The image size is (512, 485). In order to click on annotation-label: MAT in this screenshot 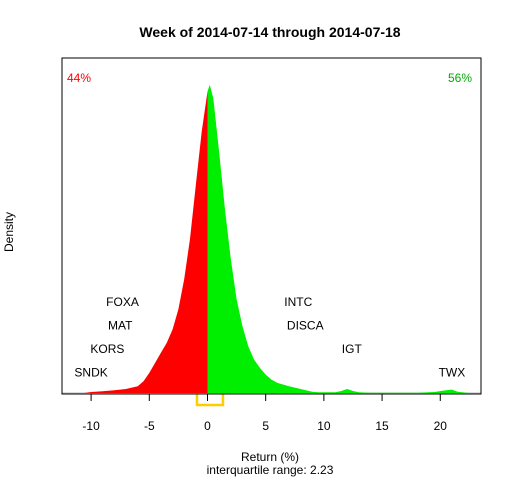, I will do `click(120, 325)`.